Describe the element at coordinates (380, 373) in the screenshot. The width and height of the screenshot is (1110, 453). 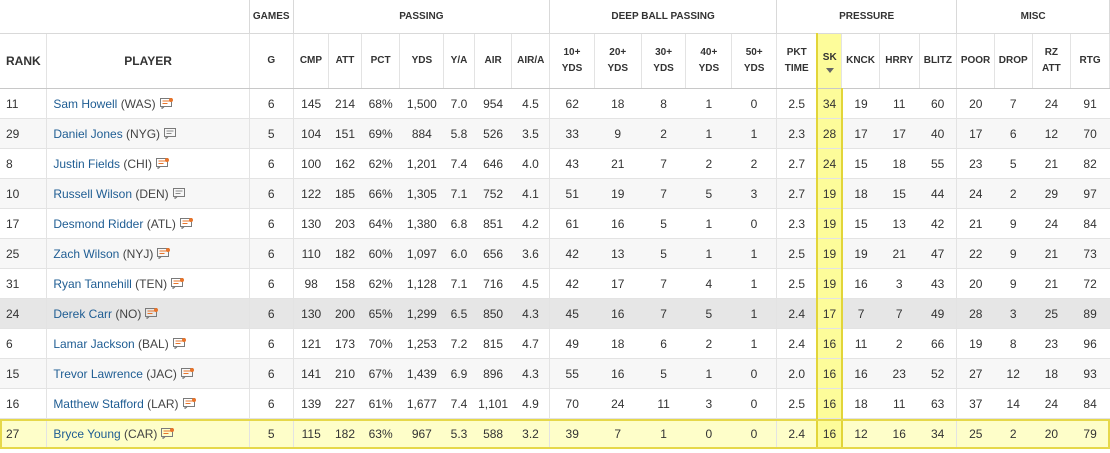
I see `pct-cell: 67%` at that location.